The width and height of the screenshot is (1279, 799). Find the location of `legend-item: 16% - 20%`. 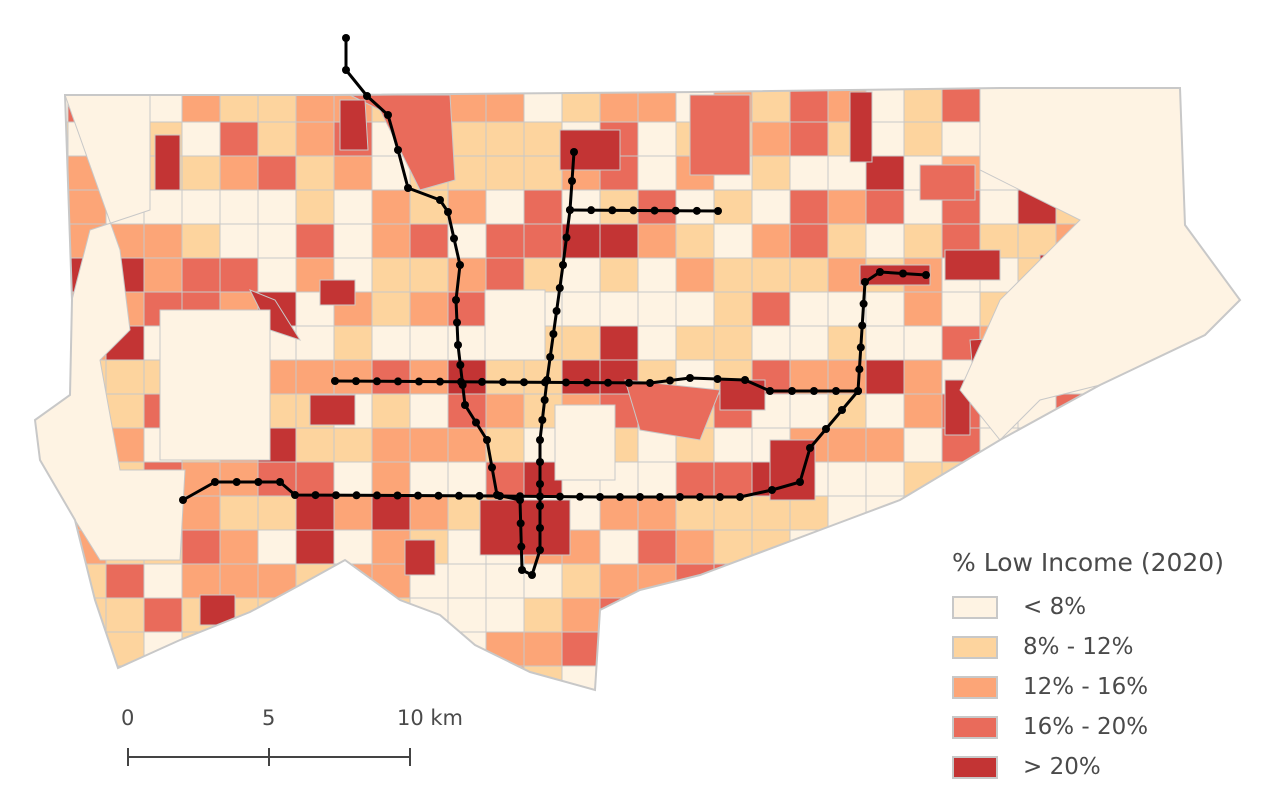

legend-item: 16% - 20% is located at coordinates (1088, 727).